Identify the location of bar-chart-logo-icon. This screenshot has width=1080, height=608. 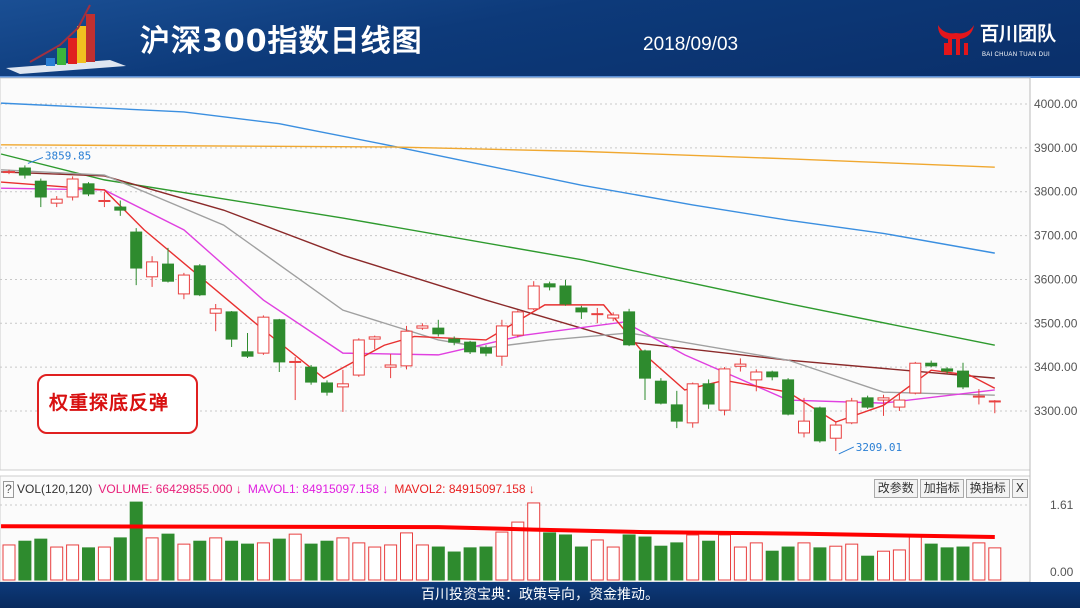
(66, 39).